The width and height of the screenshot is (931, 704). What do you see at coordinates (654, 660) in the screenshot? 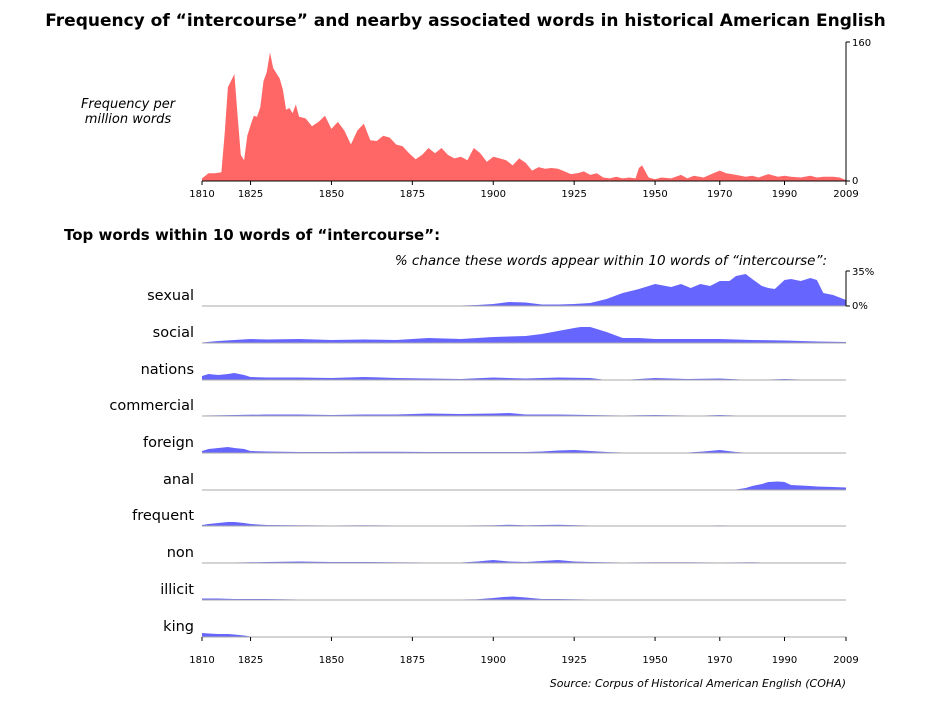
I see `word-x-tick: 1950` at bounding box center [654, 660].